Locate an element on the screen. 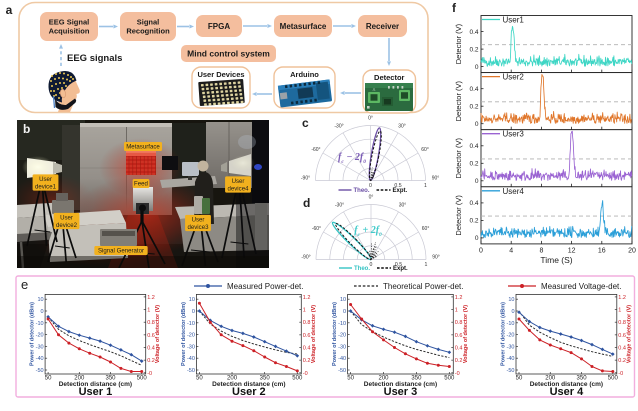 This screenshot has height=411, width=638. svg-text: Feed is located at coordinates (141, 184).